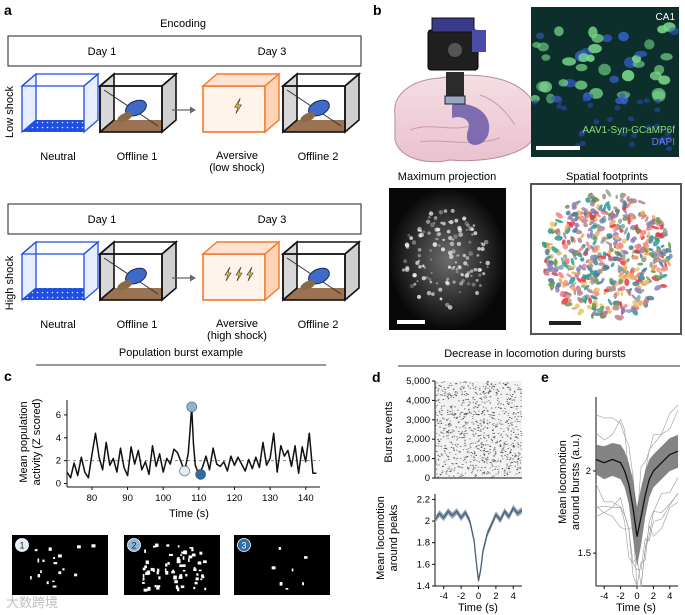 This screenshot has height=615, width=685. What do you see at coordinates (22, 545) in the screenshot?
I see `snapshot-1-marker` at bounding box center [22, 545].